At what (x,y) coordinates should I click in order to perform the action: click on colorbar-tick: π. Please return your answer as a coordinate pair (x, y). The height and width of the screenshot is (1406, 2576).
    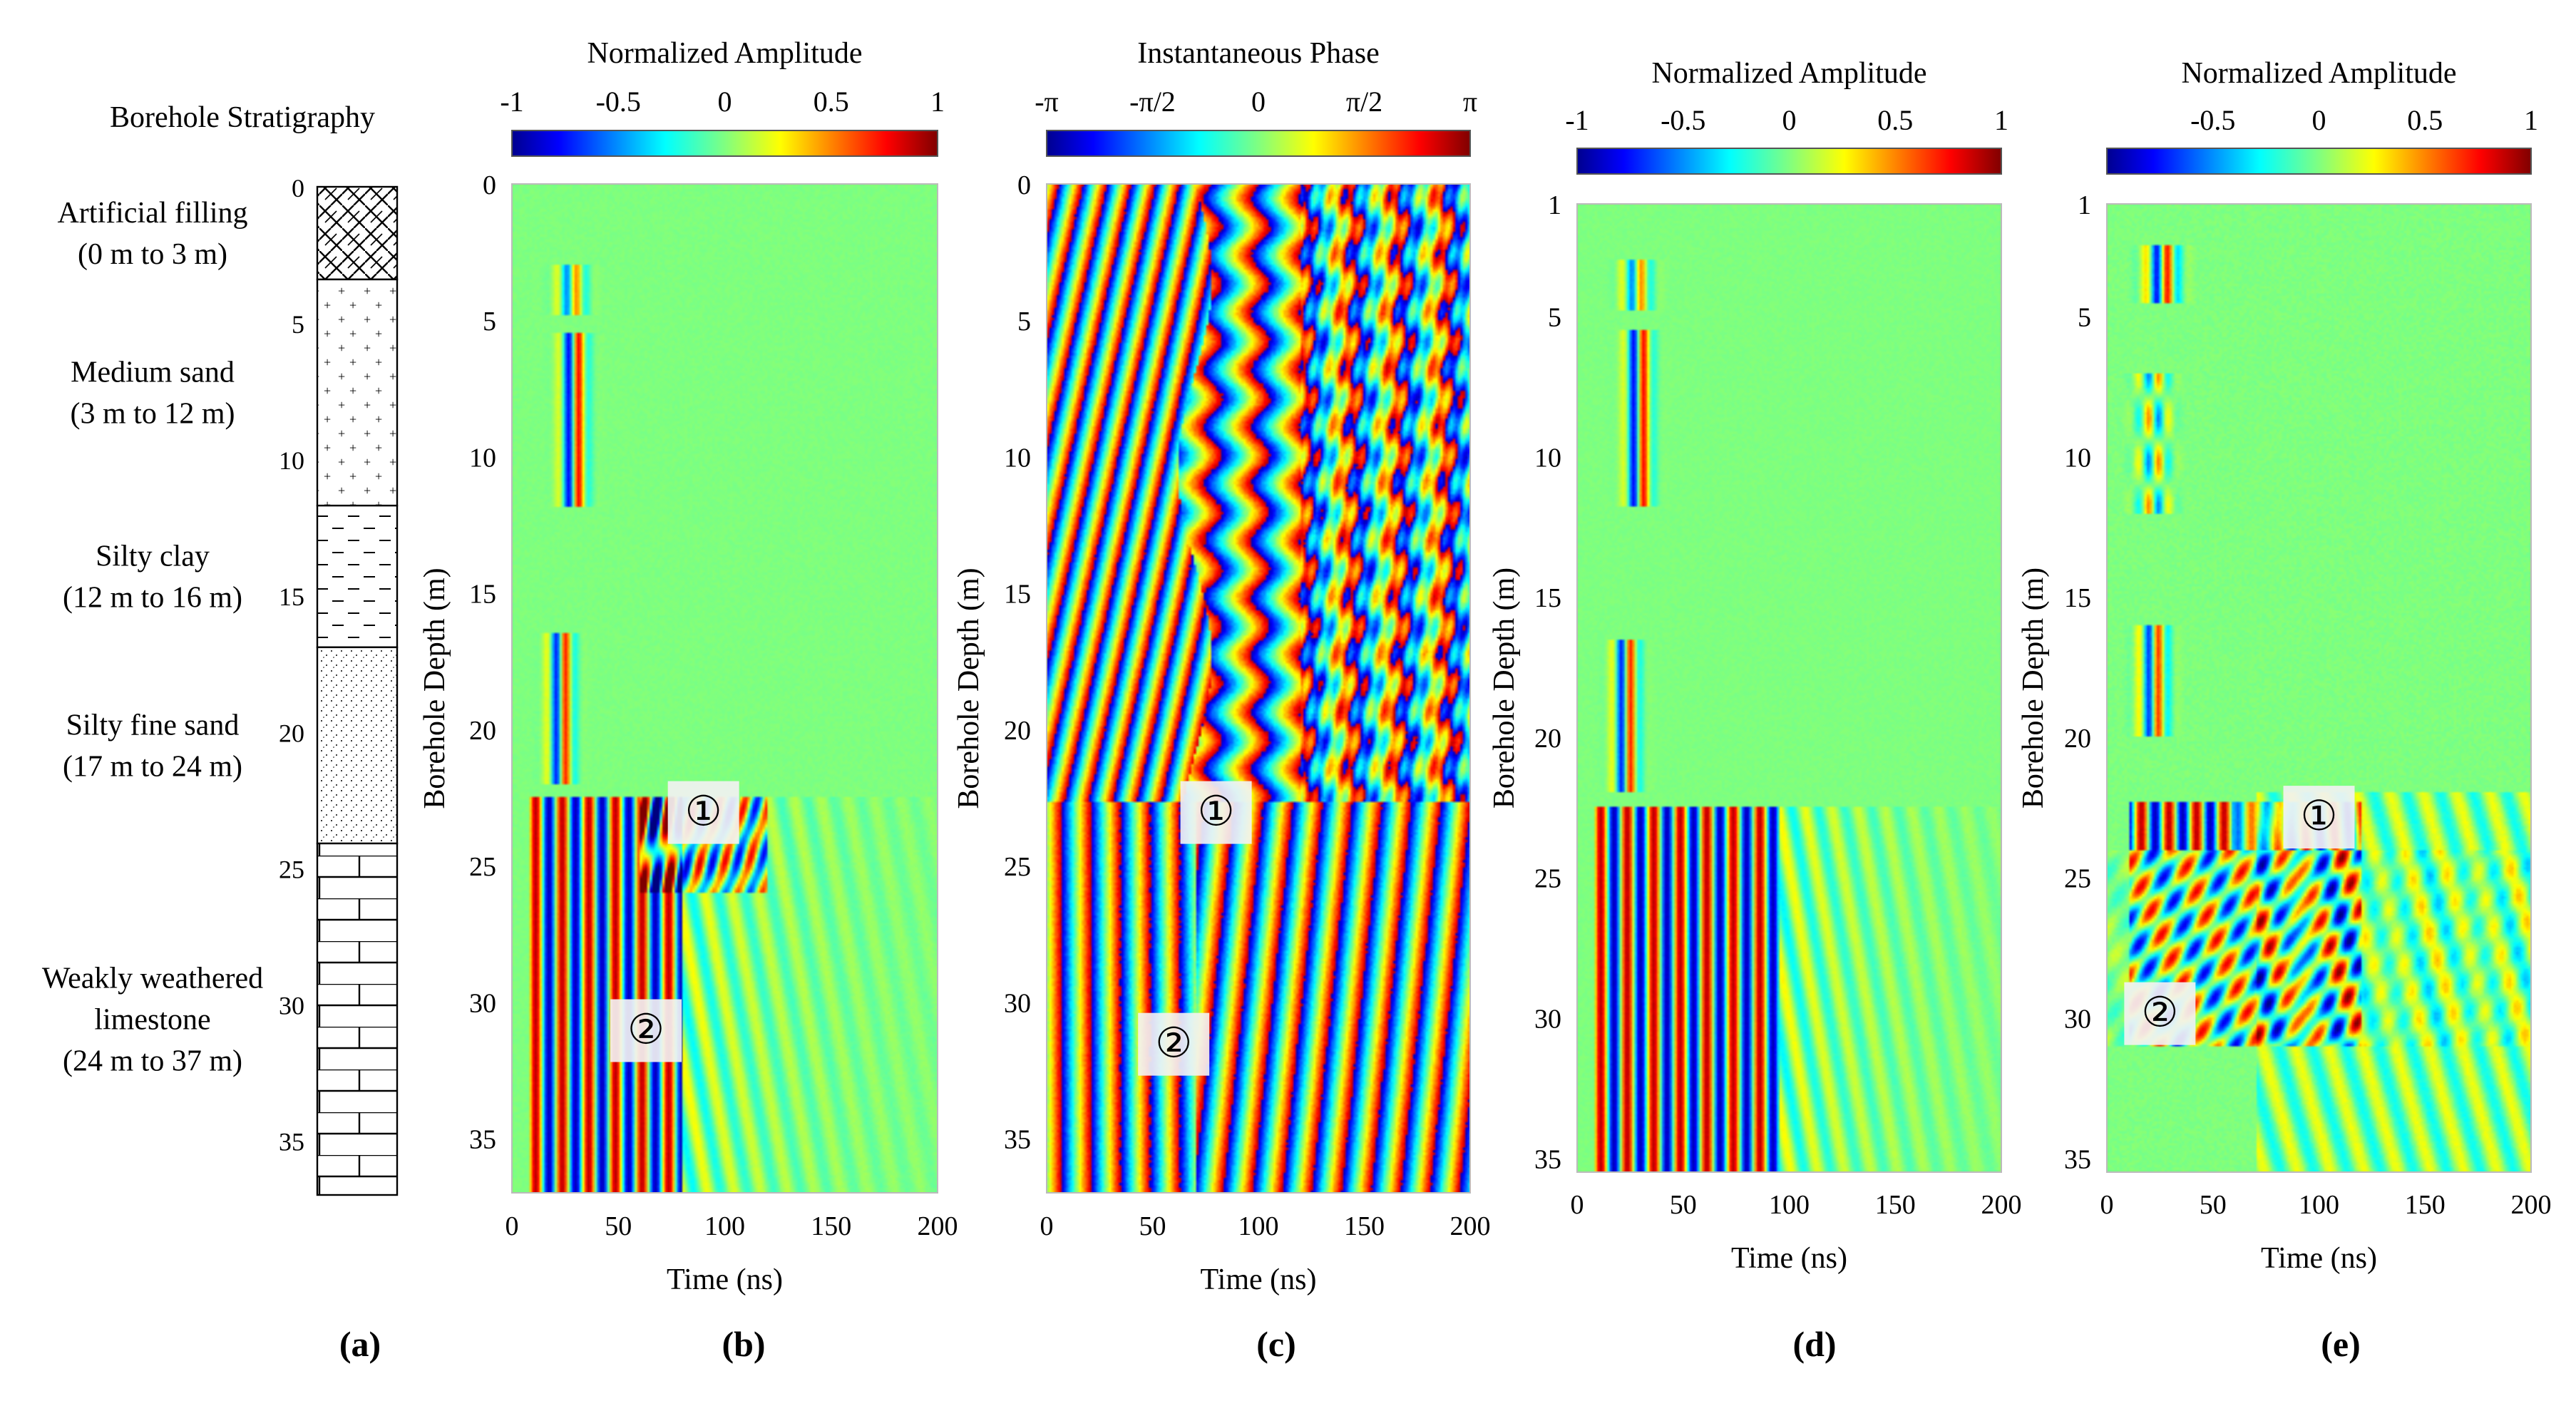
    Looking at the image, I should click on (1470, 102).